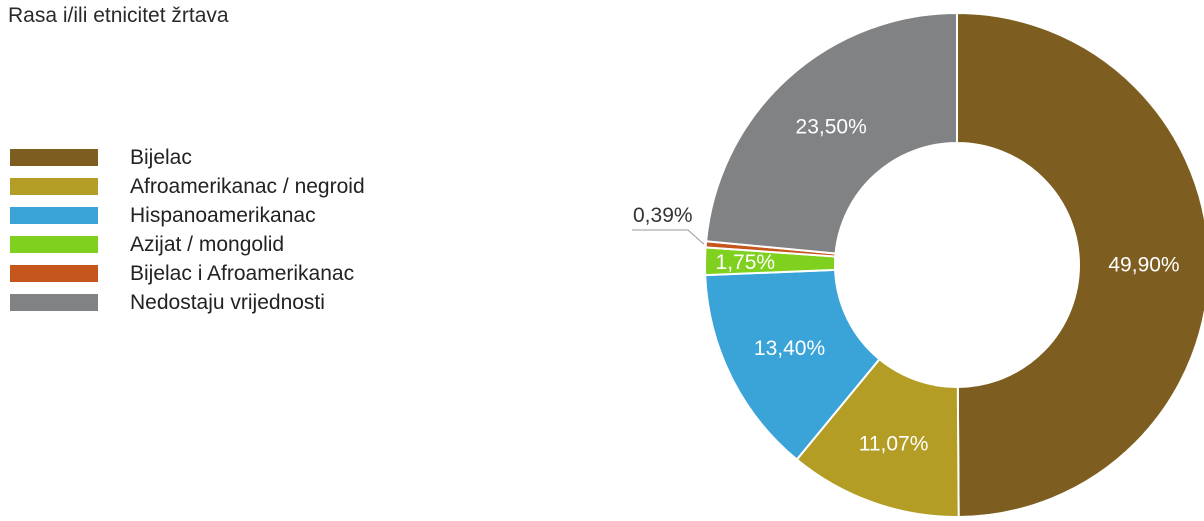 This screenshot has height=521, width=1204. Describe the element at coordinates (118, 15) in the screenshot. I see `chart-title: Rasa i/ili etnicitet žrtava` at that location.